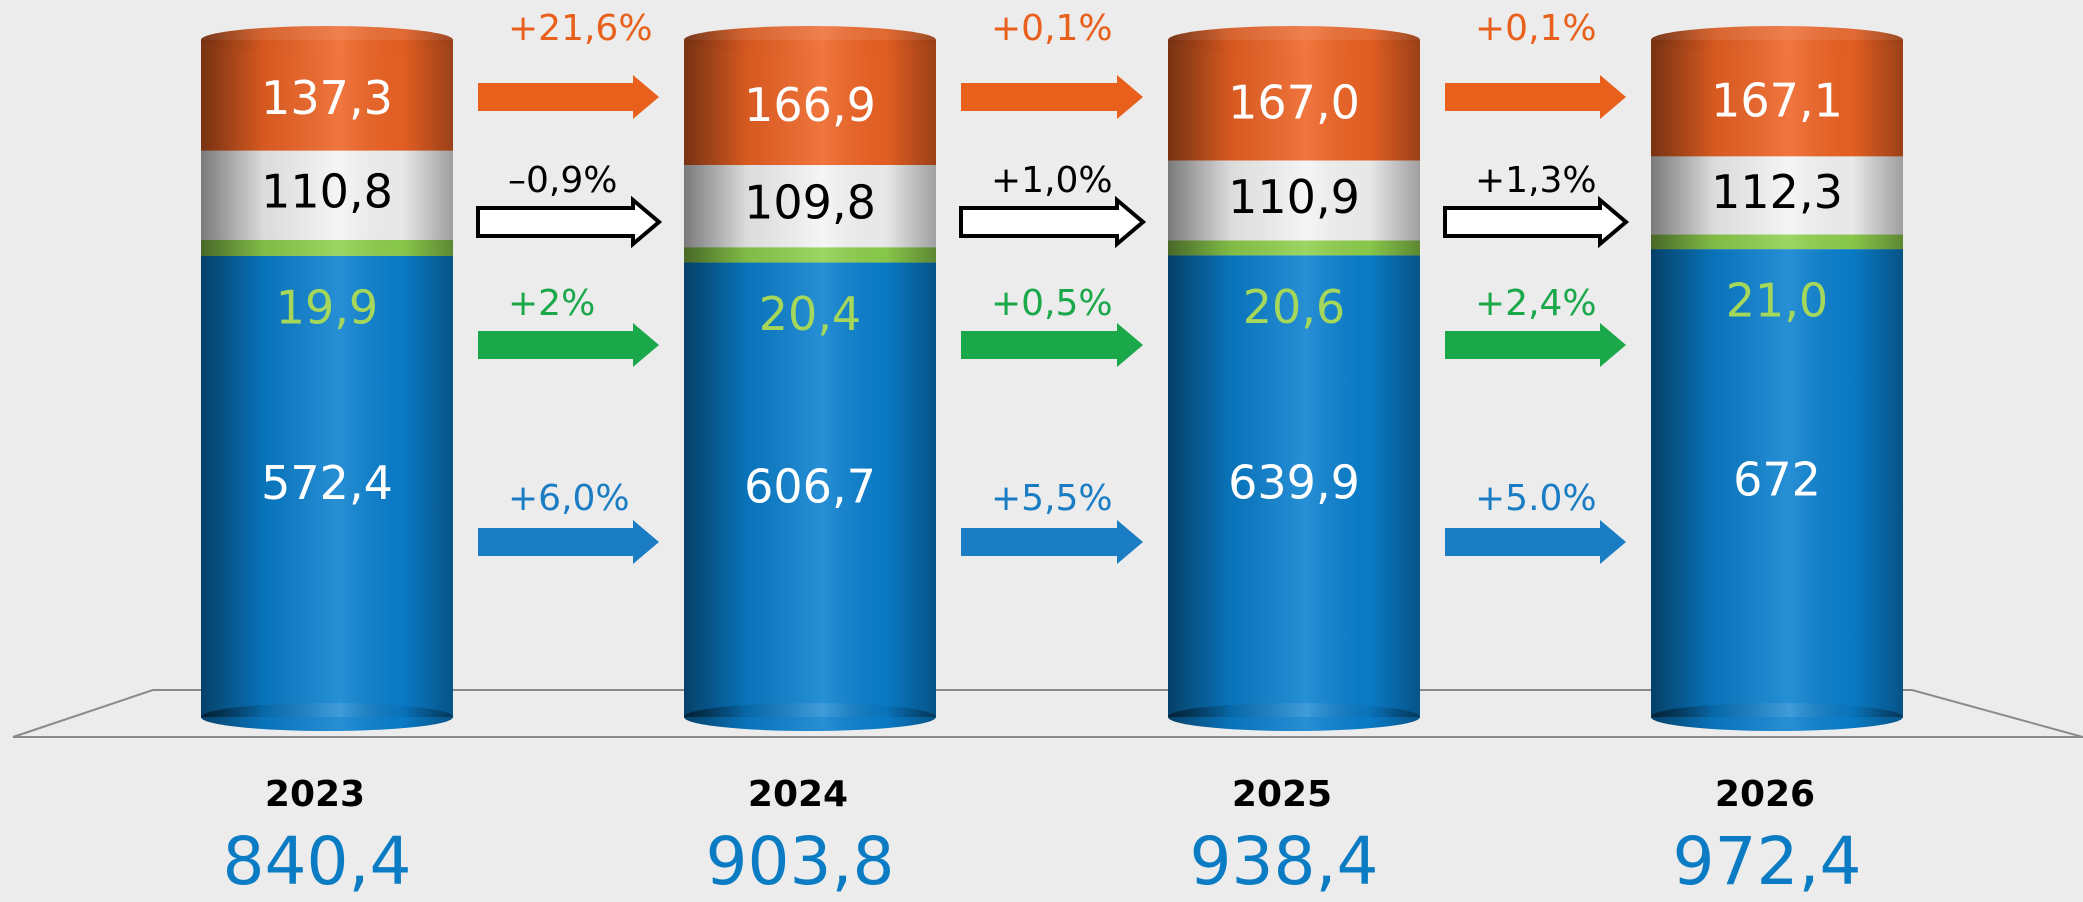  I want to click on value-label: 110,9, so click(1294, 197).